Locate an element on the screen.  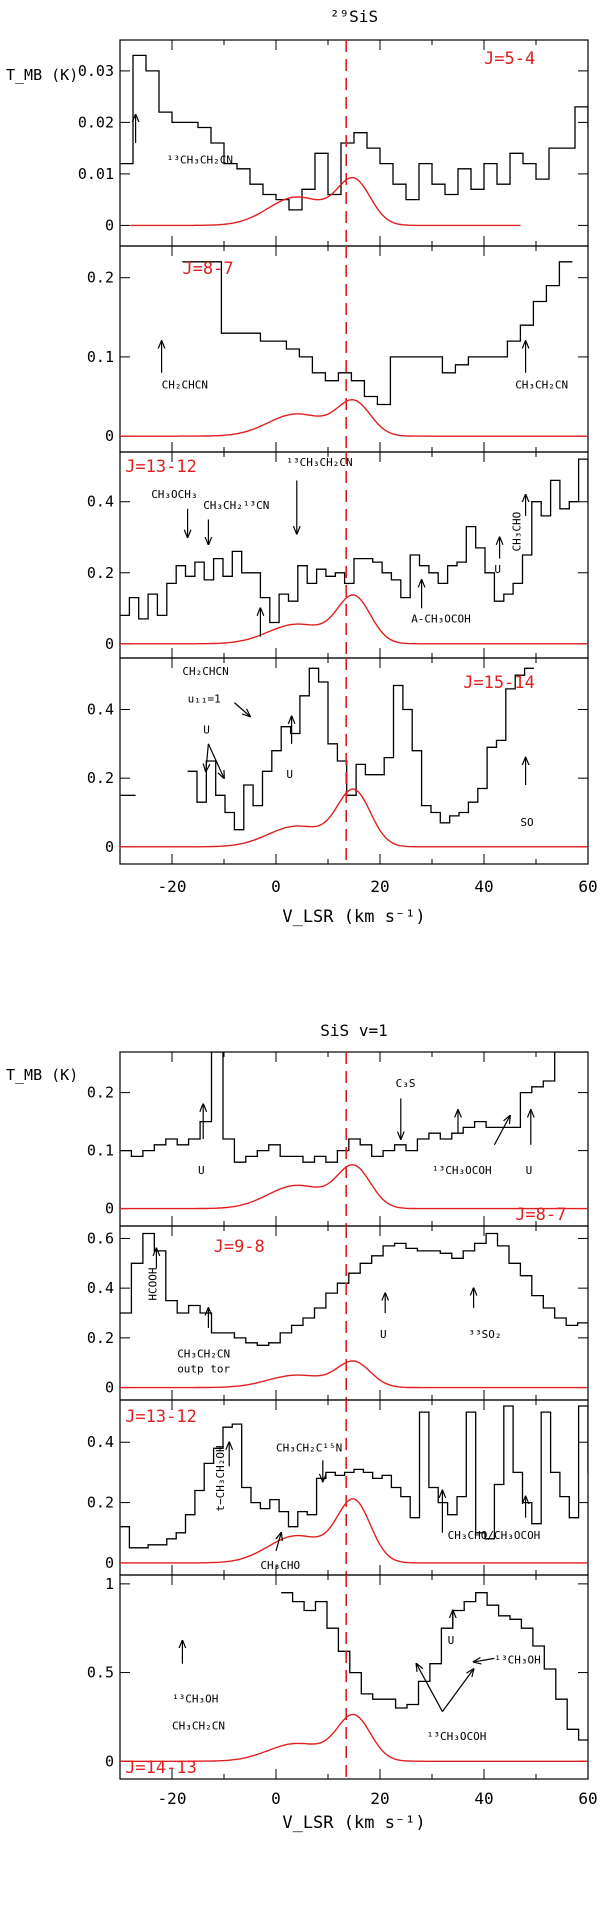
line-annotation: CH₃CHO/CH₃OCOH is located at coordinates (494, 1535).